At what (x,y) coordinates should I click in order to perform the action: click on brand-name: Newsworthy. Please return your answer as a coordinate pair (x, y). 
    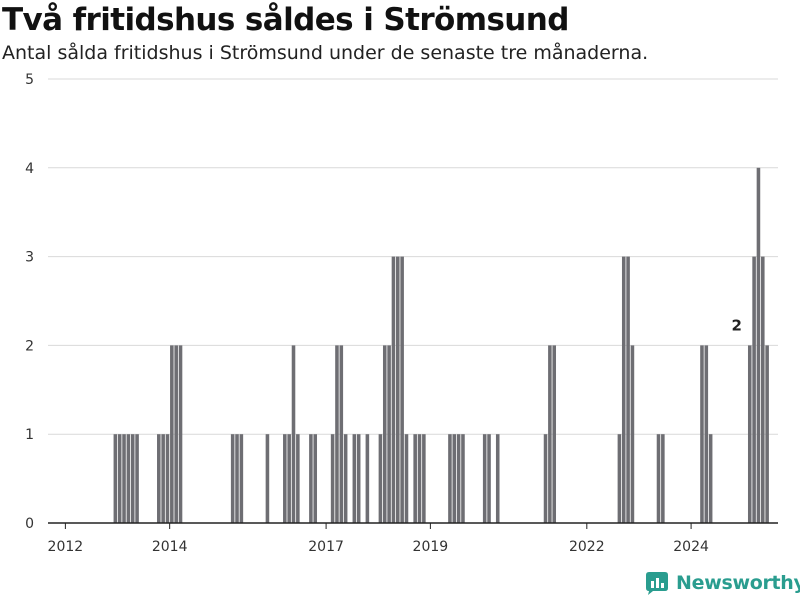
    Looking at the image, I should click on (738, 583).